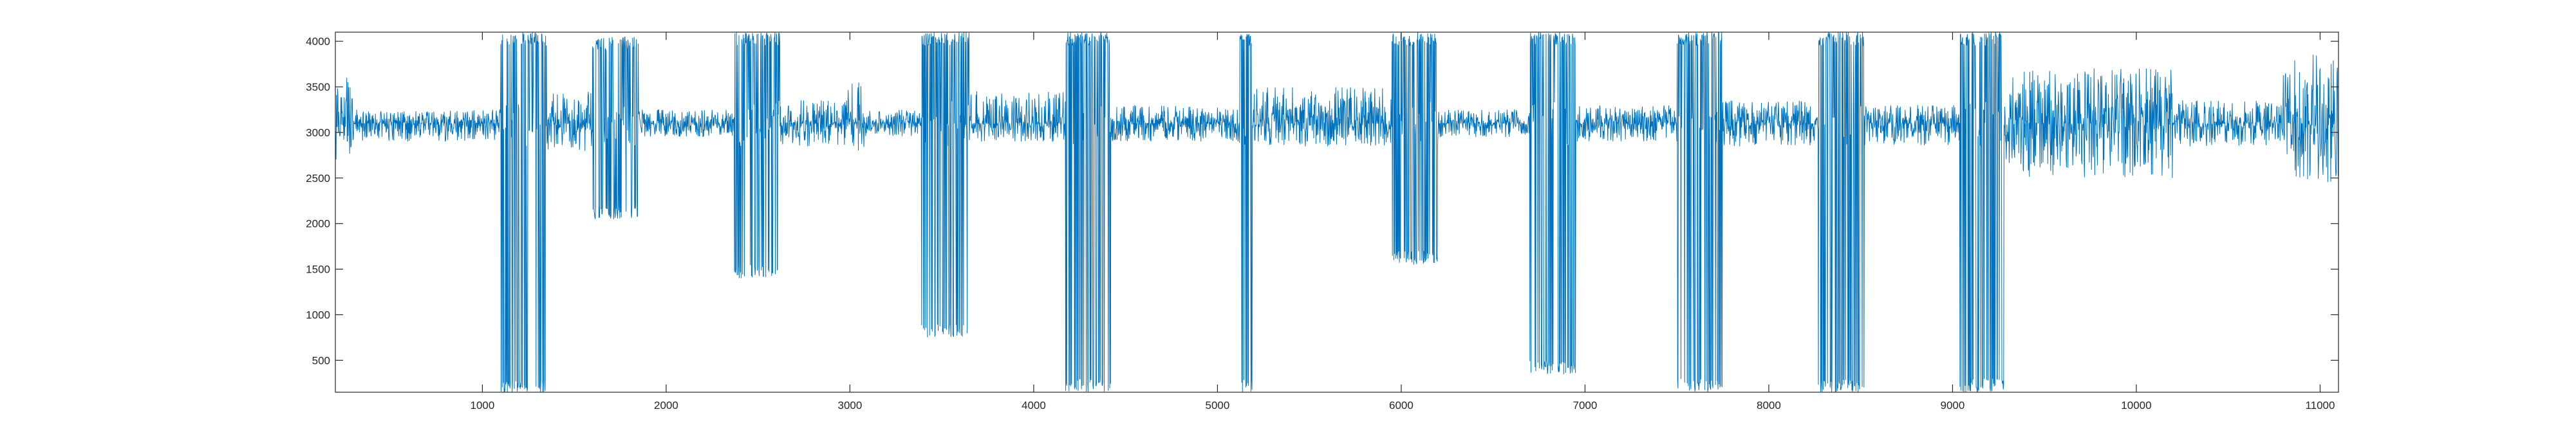 Image resolution: width=2576 pixels, height=443 pixels. Describe the element at coordinates (1769, 405) in the screenshot. I see `x-tick-label: 8000` at that location.